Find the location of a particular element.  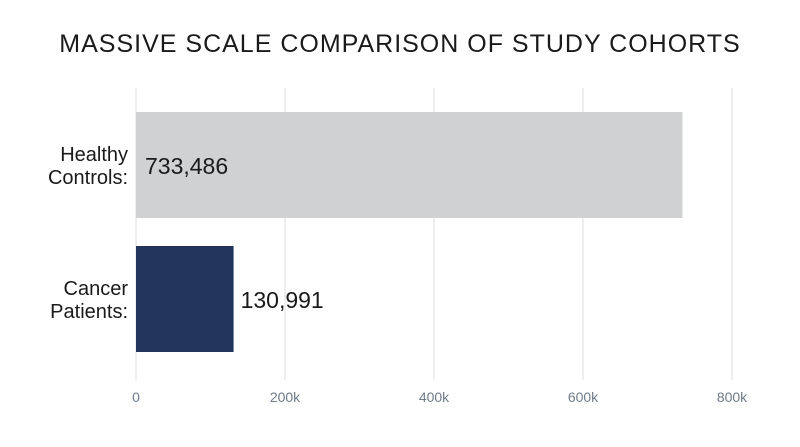

x-axis-ticks: 0 200k 400k 600k 800k is located at coordinates (440, 397).